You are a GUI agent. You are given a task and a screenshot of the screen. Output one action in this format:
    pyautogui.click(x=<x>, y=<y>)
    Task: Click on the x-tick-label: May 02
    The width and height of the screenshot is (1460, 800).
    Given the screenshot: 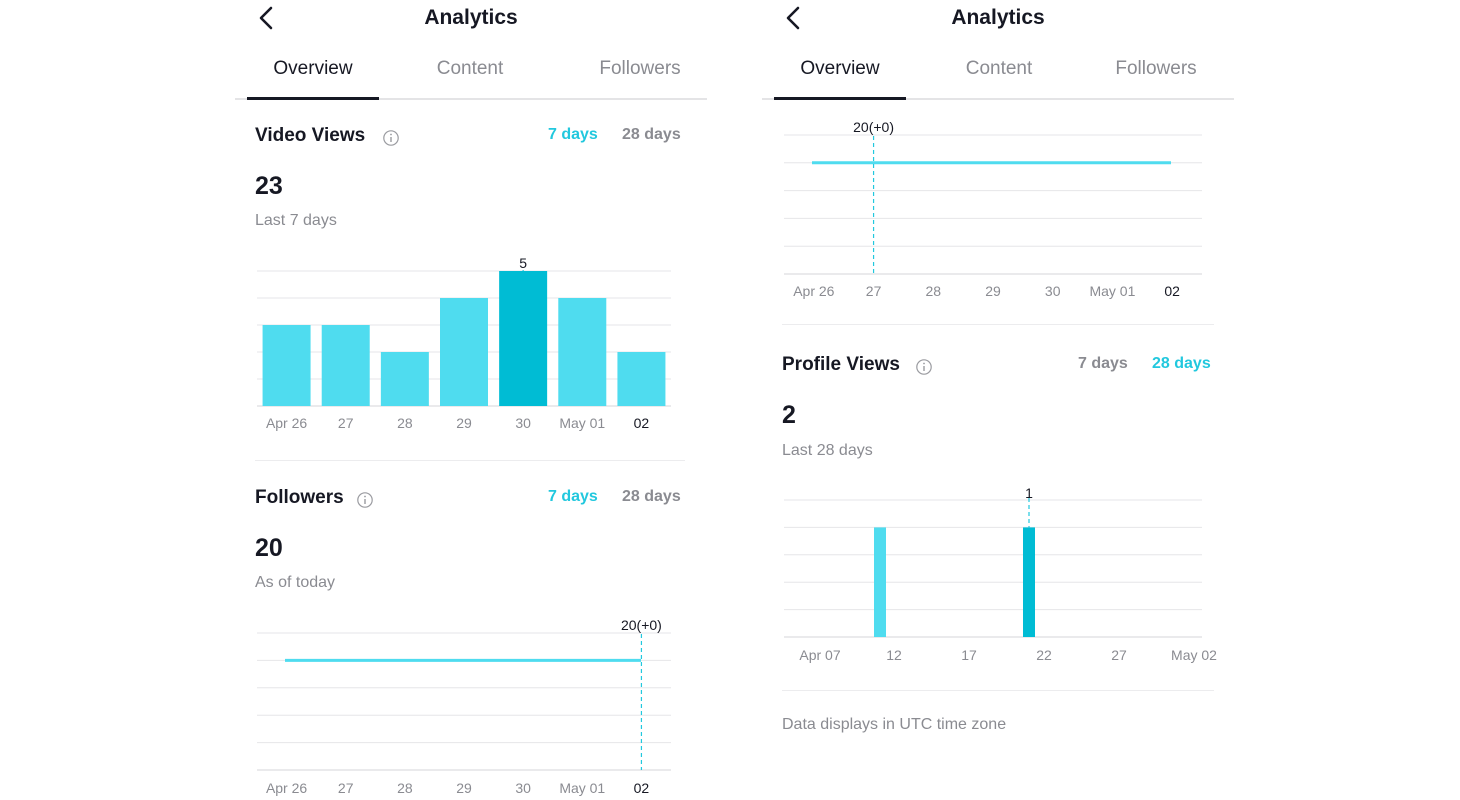 What is the action you would take?
    pyautogui.click(x=1194, y=655)
    